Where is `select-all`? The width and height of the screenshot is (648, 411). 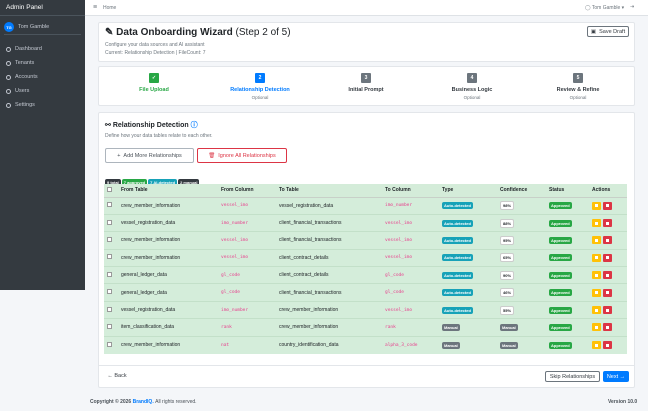 select-all is located at coordinates (109, 189).